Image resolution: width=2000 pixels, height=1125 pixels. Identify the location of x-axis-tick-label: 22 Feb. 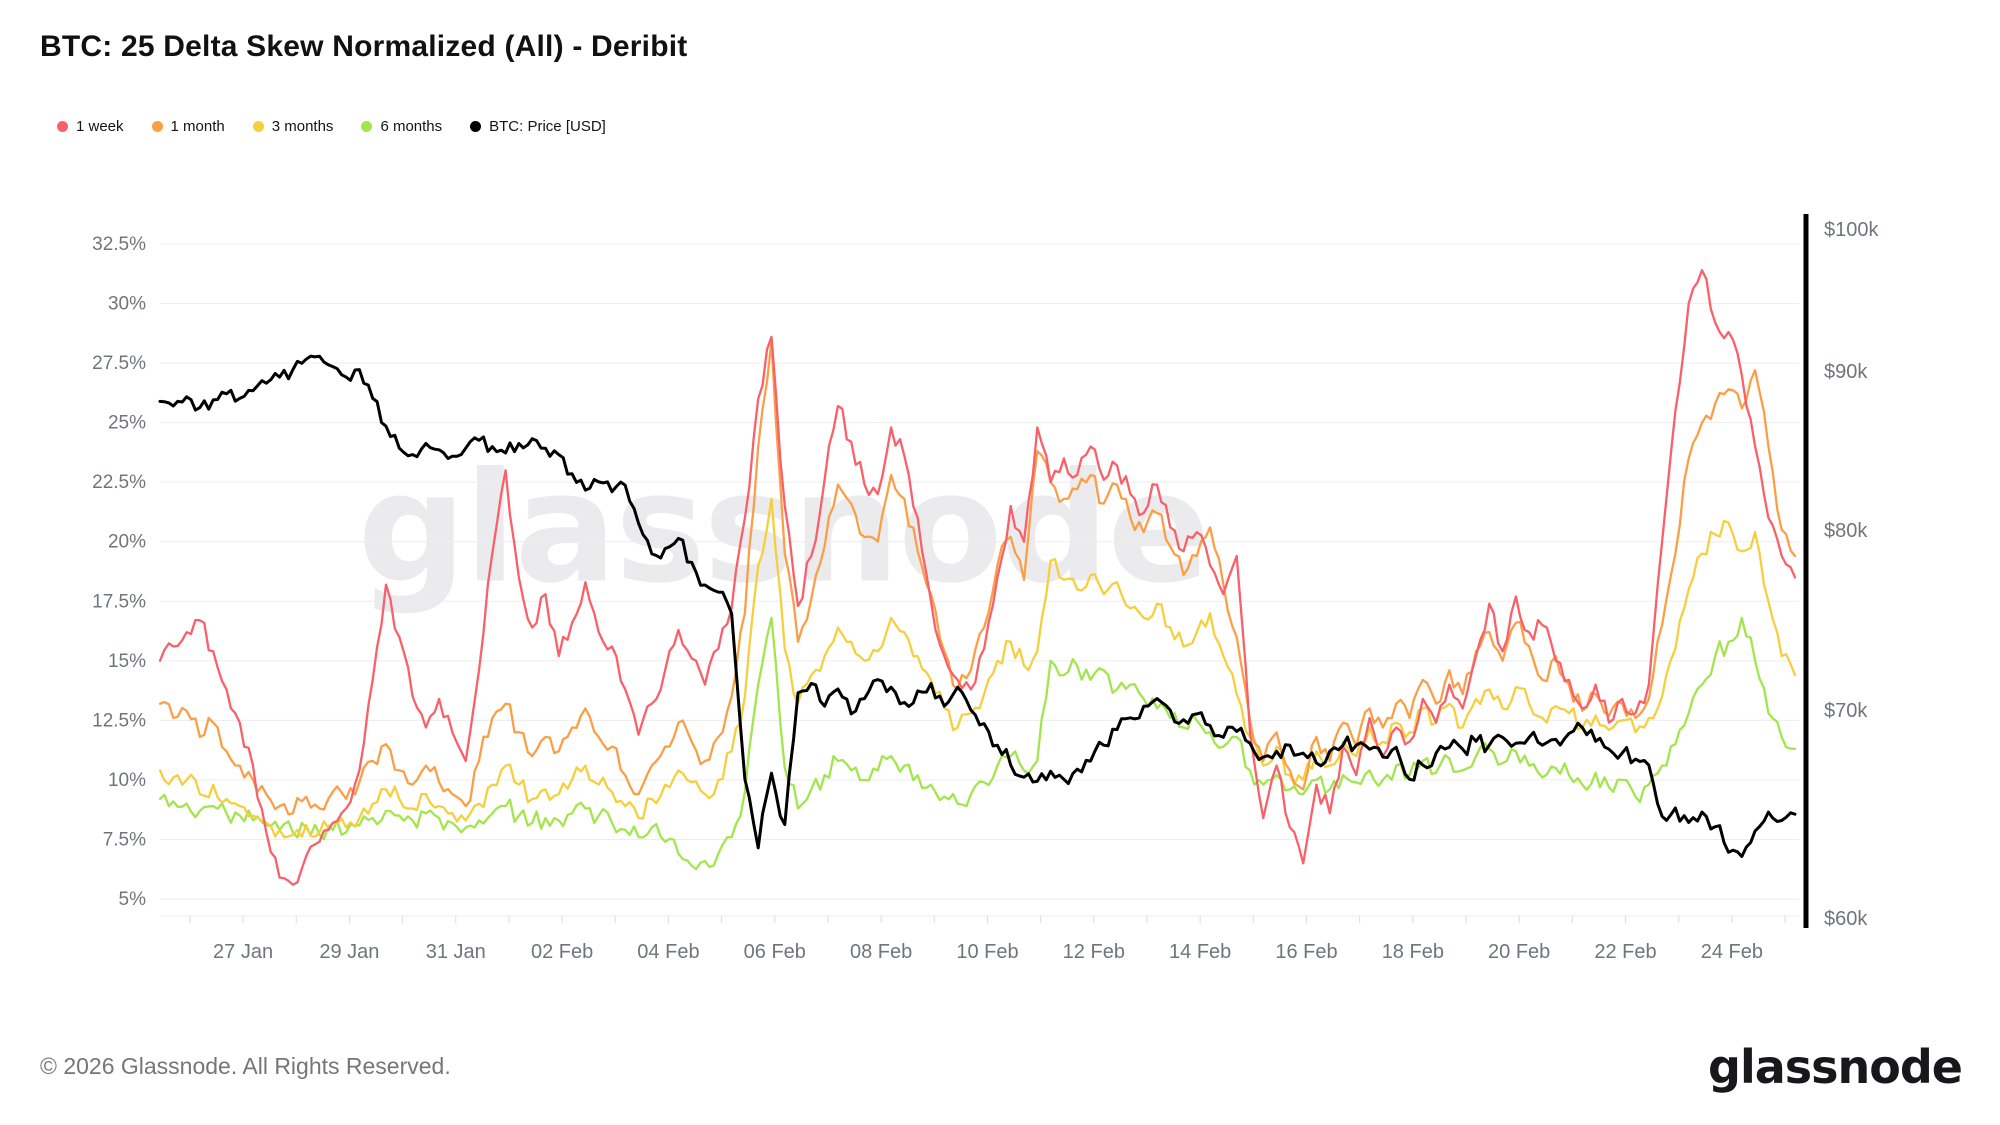
(1625, 952).